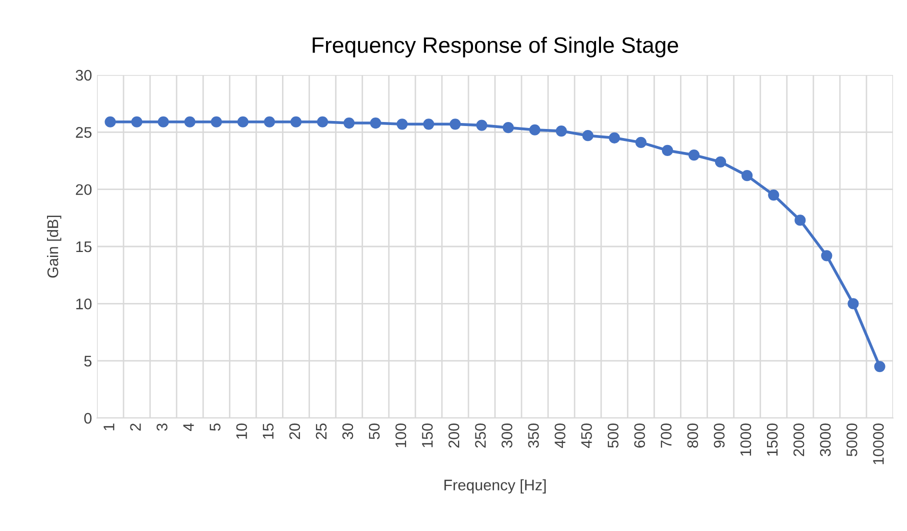 The width and height of the screenshot is (907, 531). I want to click on x-tick-label: 2000, so click(798, 439).